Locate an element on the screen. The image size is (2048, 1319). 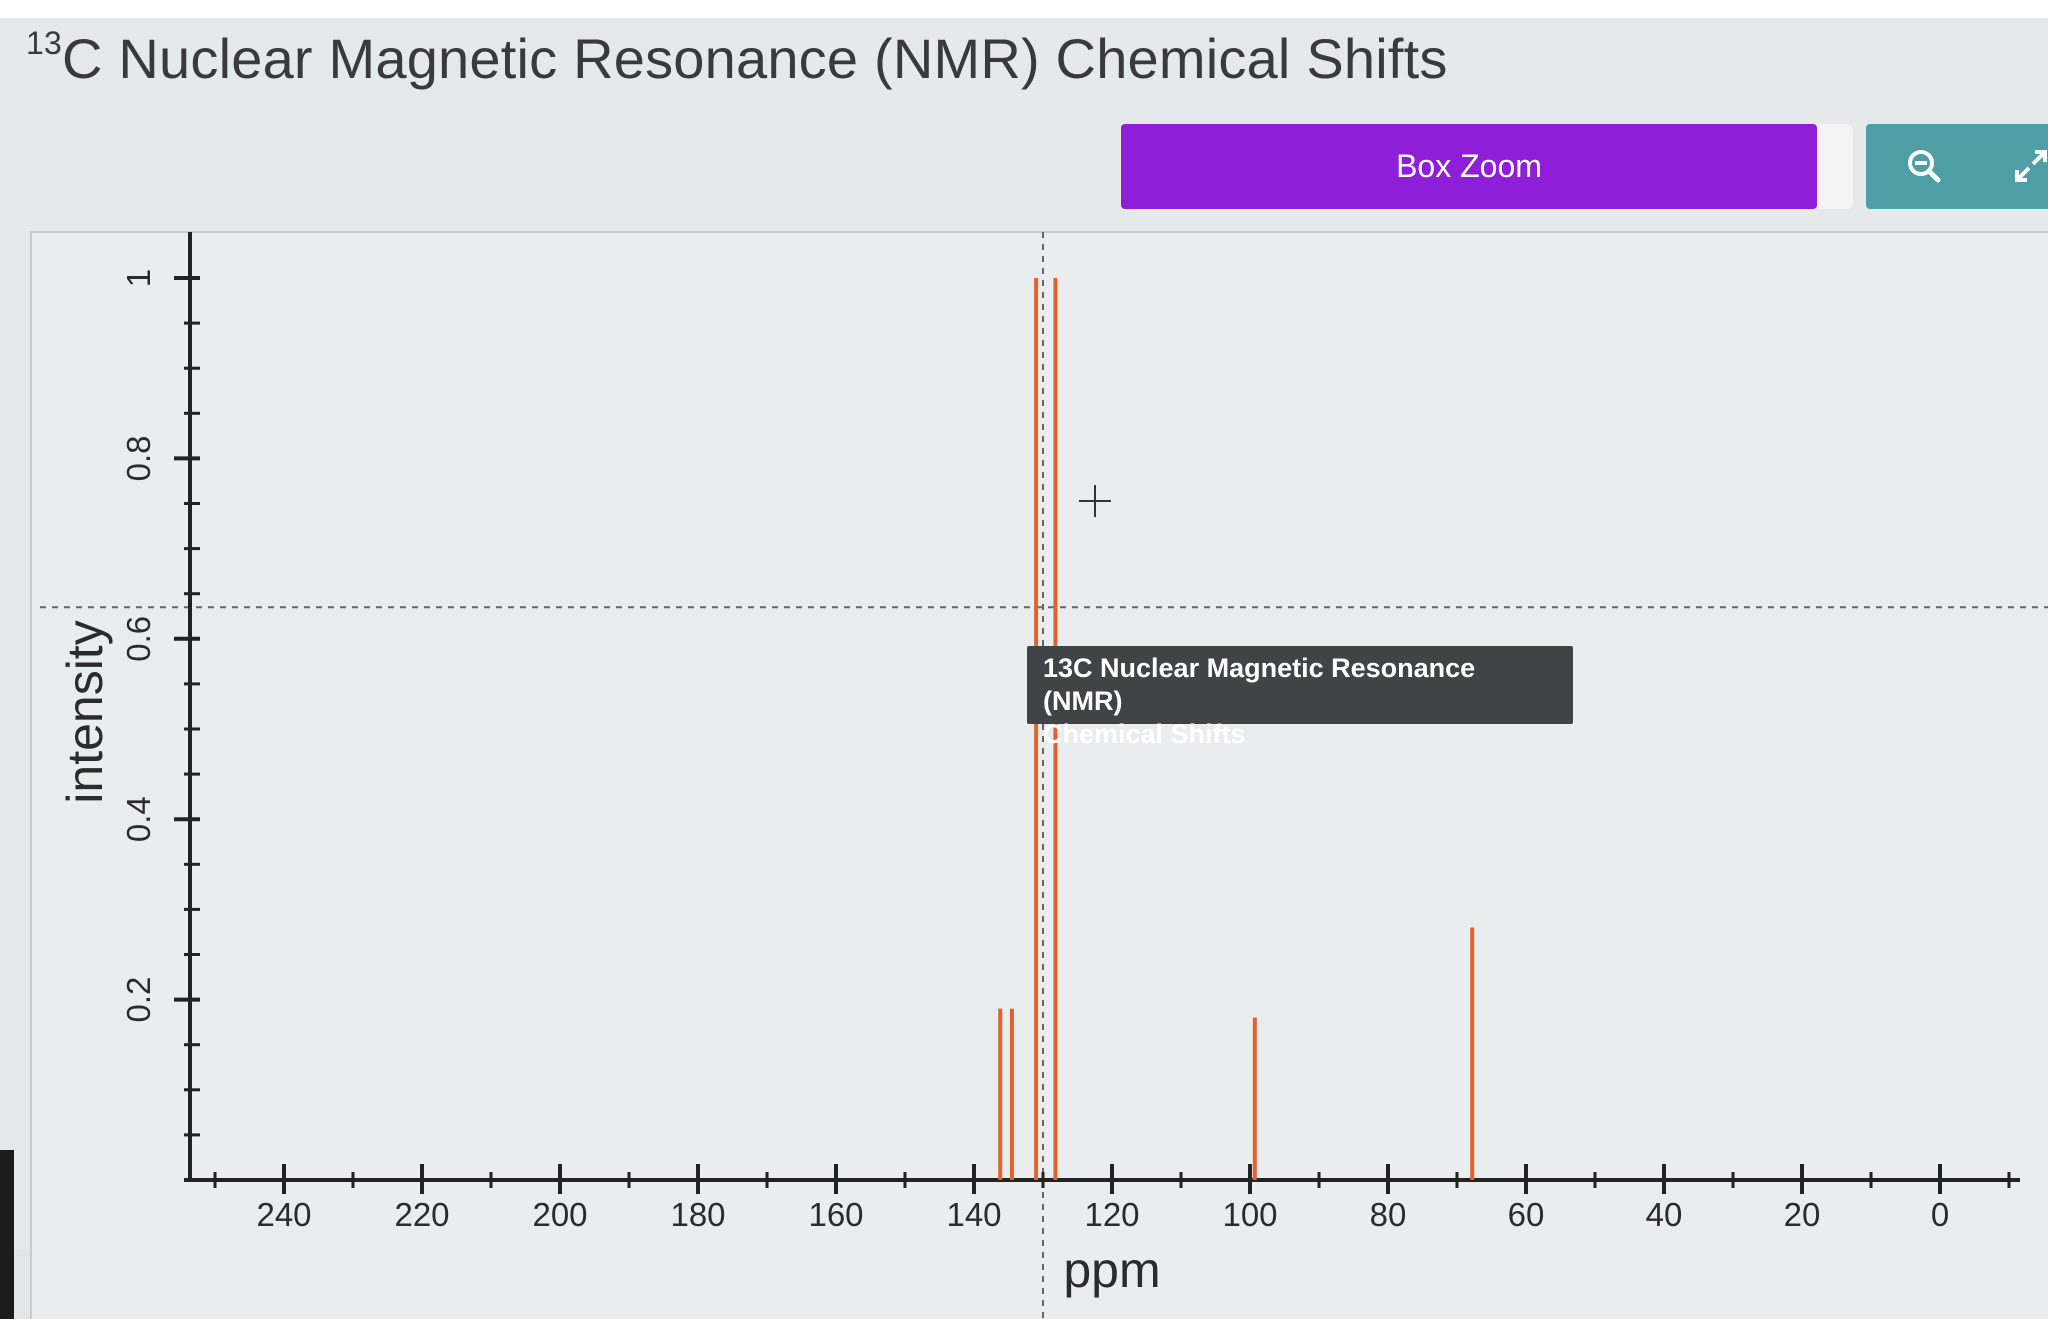
box-zoom-button: Box Zoom is located at coordinates (1469, 166).